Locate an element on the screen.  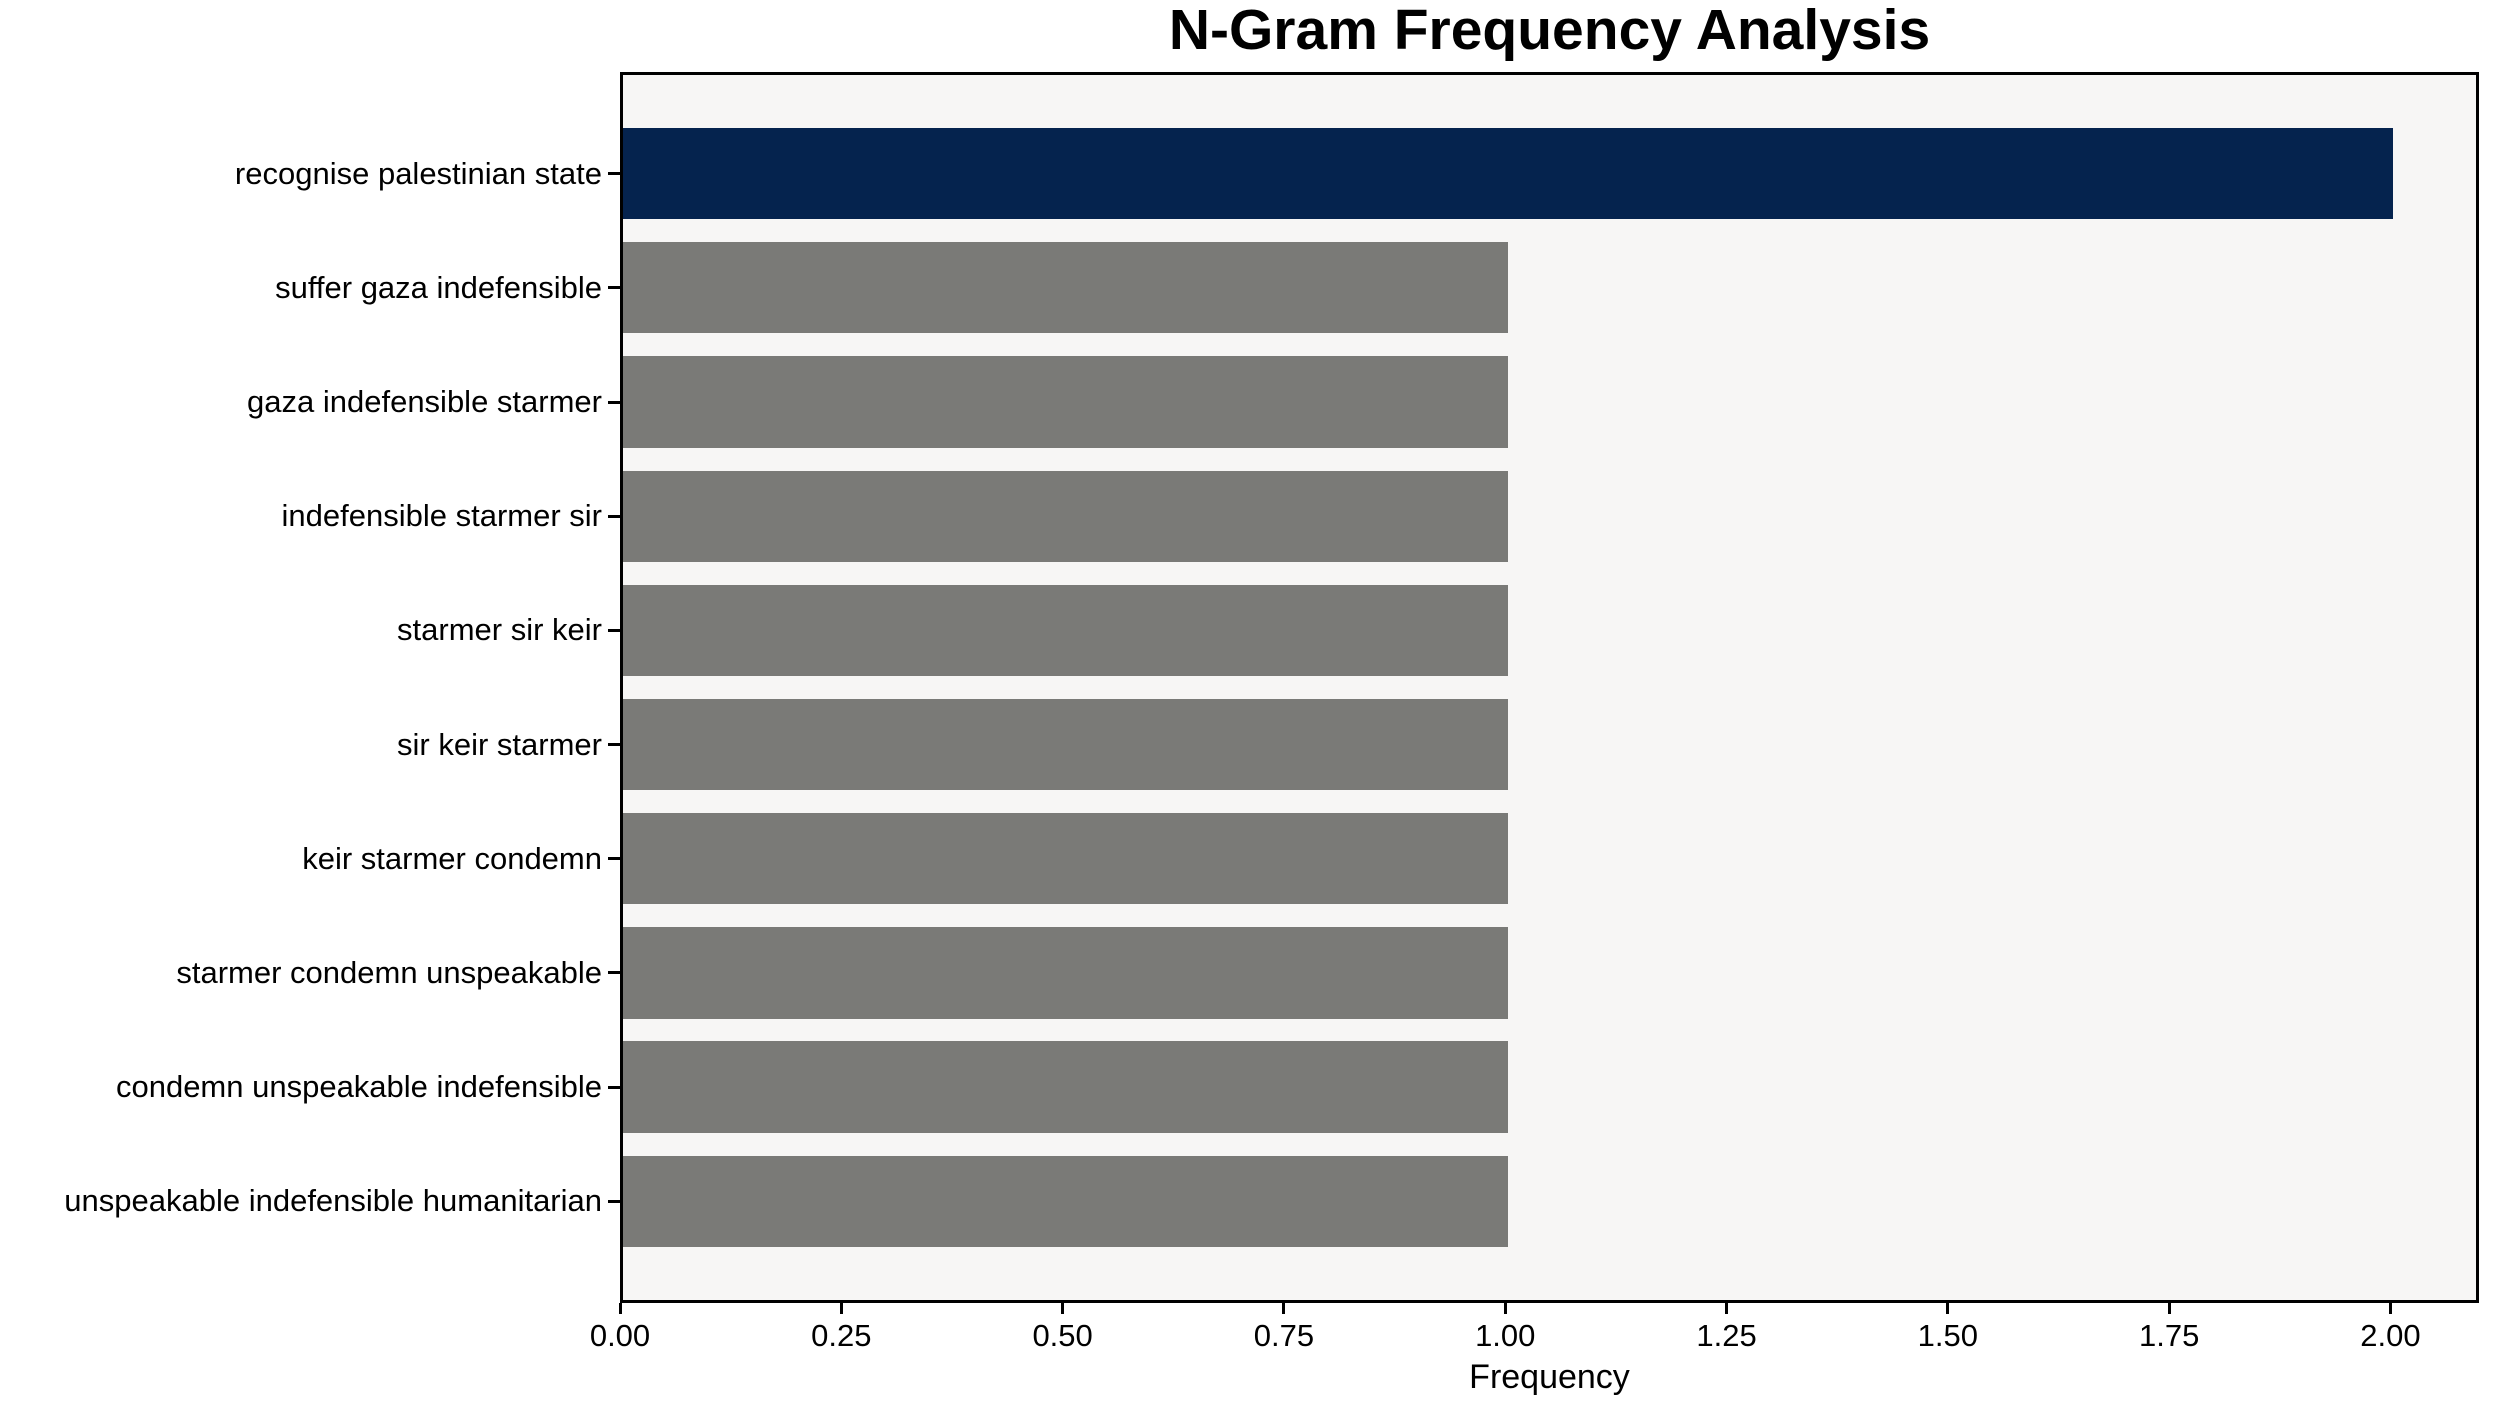
y-axis-label: gaza indefensible starmer is located at coordinates (424, 402).